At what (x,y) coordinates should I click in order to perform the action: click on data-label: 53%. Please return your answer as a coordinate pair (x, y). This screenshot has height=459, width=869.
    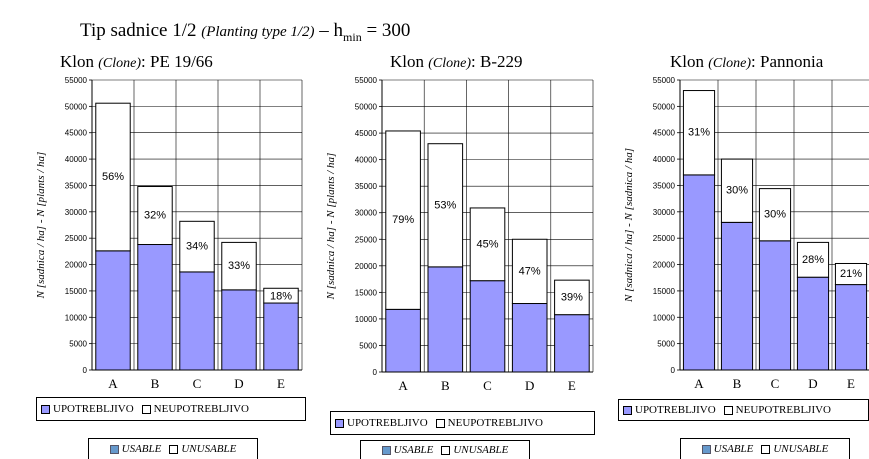
    Looking at the image, I should click on (445, 205).